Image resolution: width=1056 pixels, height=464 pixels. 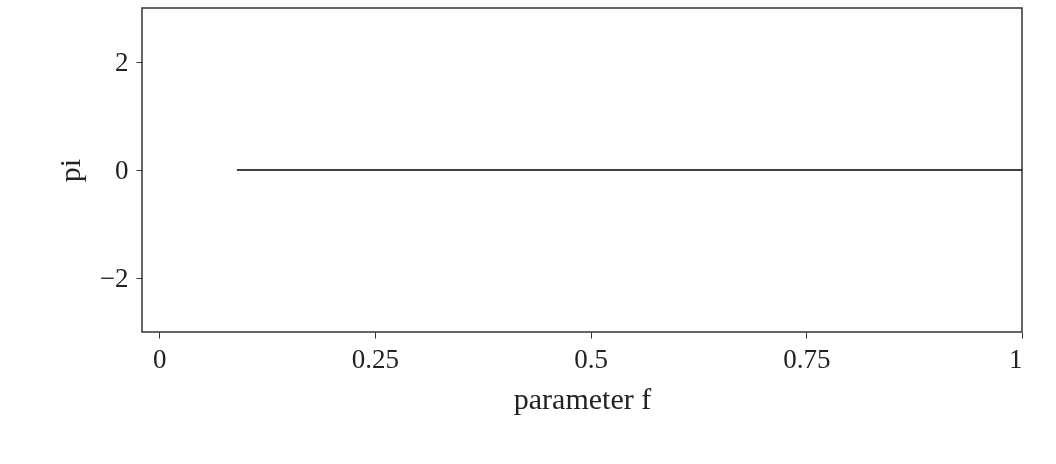 What do you see at coordinates (807, 358) in the screenshot?
I see `x-tick-label: 0.75` at bounding box center [807, 358].